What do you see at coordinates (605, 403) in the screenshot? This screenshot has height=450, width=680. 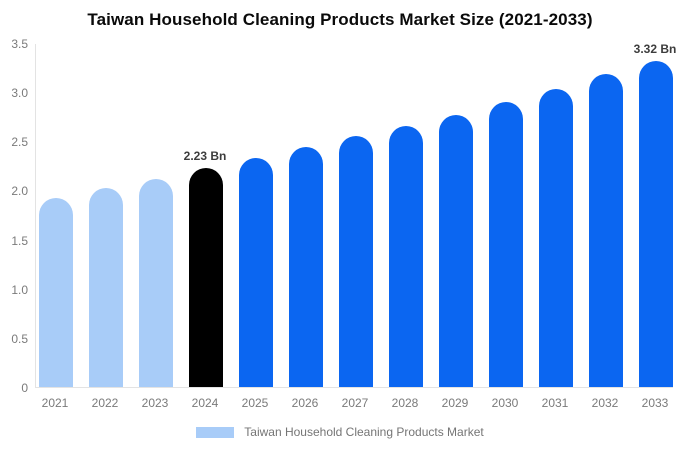 I see `x-axis-tick-2032: 2032` at bounding box center [605, 403].